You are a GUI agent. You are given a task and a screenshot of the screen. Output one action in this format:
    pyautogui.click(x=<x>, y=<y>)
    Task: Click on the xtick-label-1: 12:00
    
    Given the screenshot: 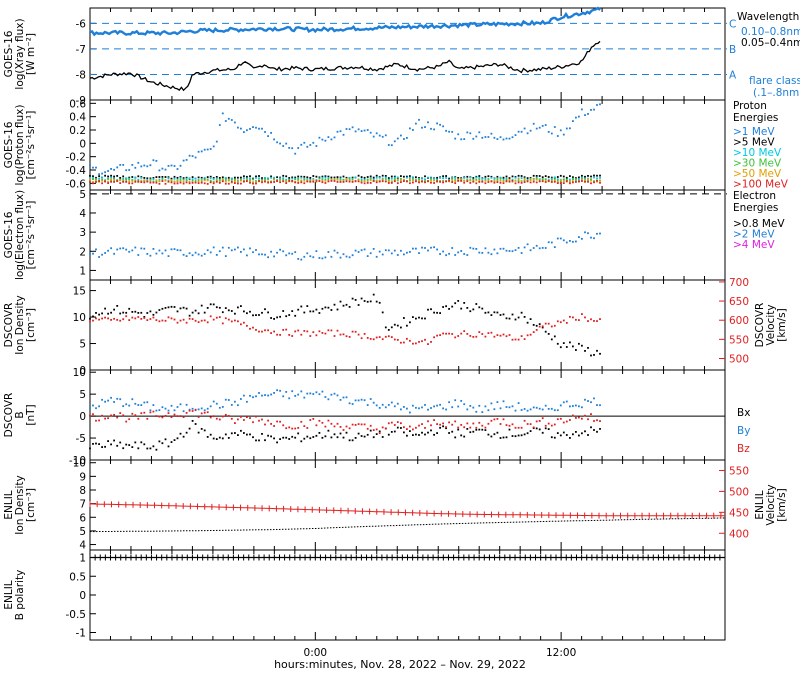 What is the action you would take?
    pyautogui.click(x=561, y=653)
    